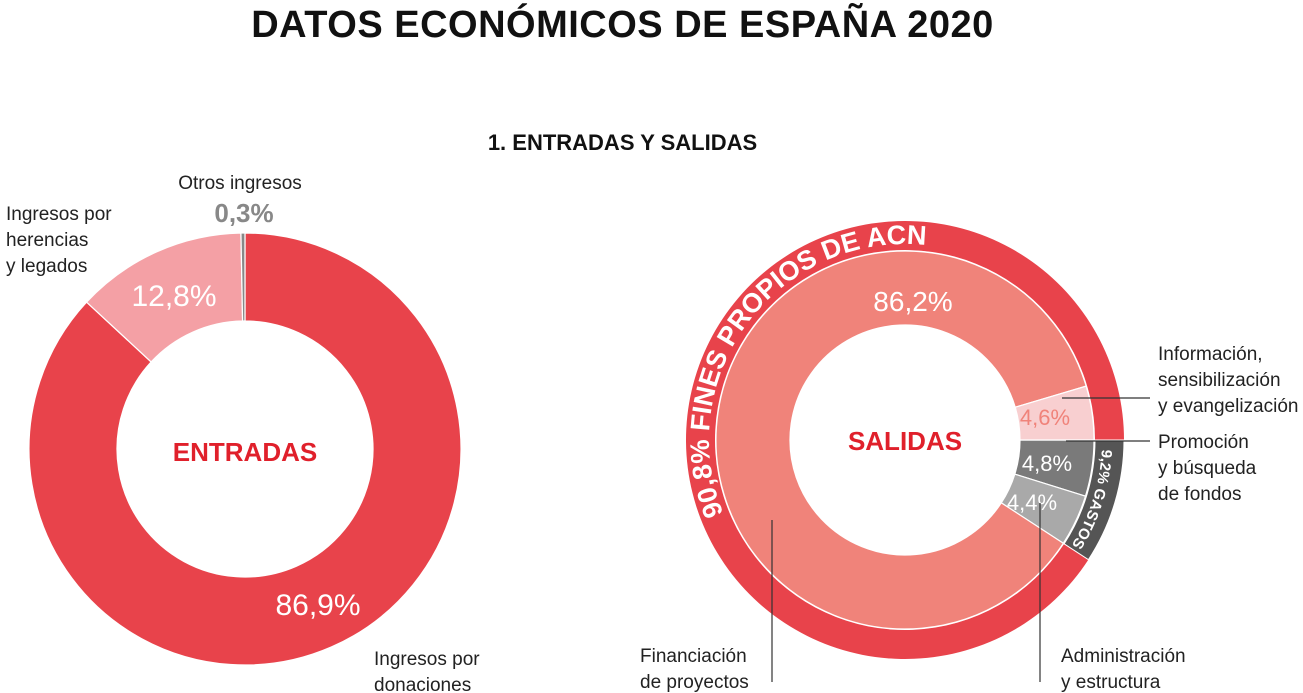  I want to click on slice-label: sensibilización, so click(1219, 380).